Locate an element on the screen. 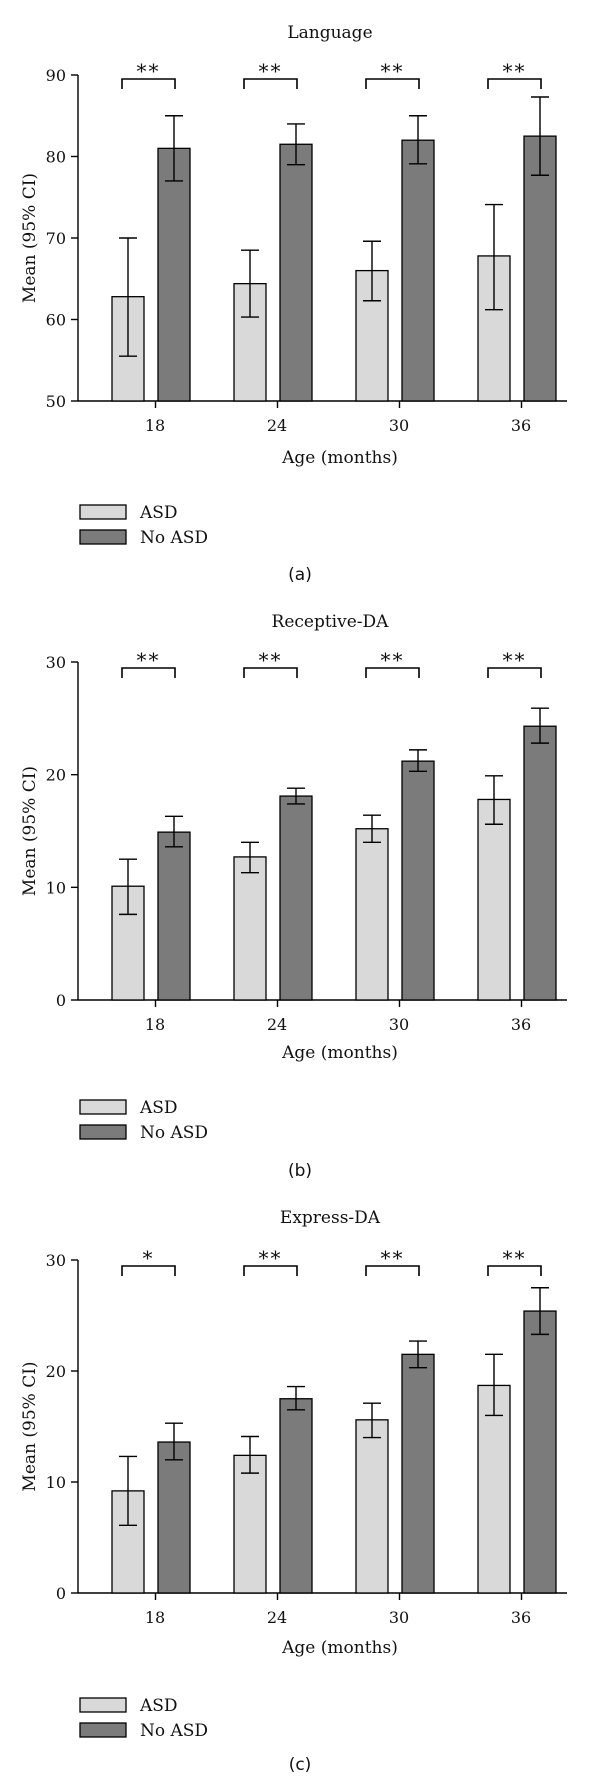  panel-label: (c) is located at coordinates (300, 1765).